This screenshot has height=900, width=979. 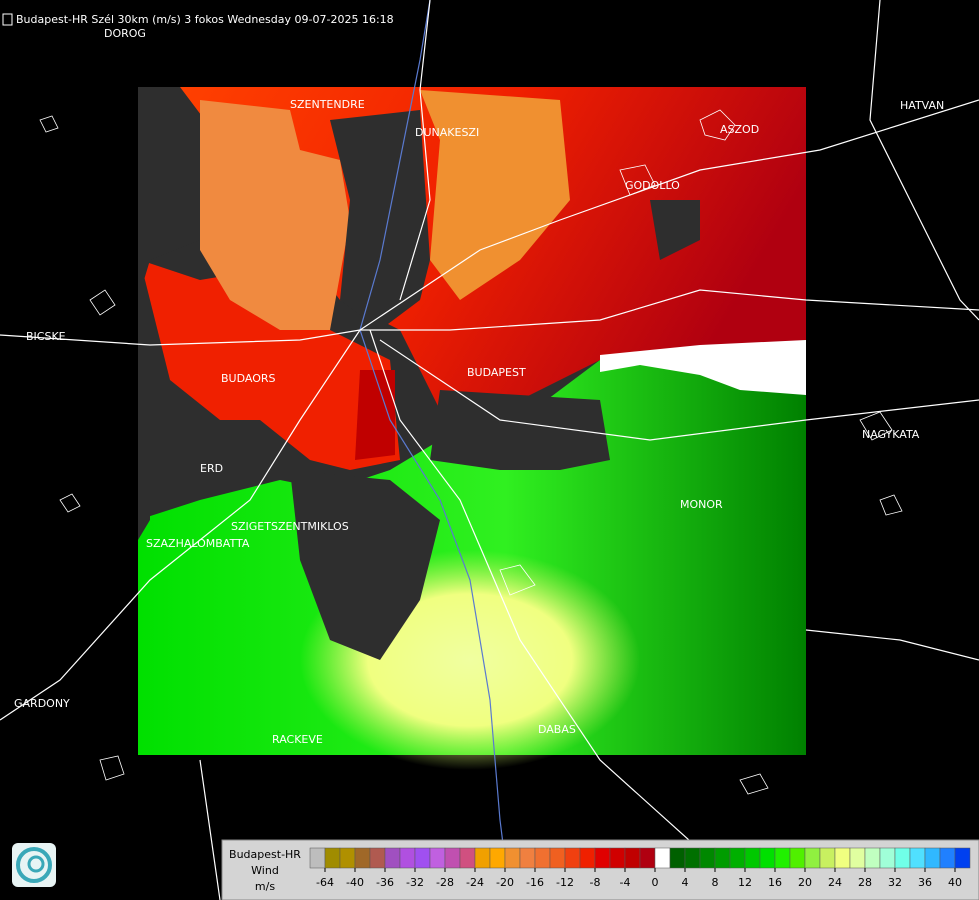 What do you see at coordinates (745, 882) in the screenshot?
I see `tick-label: 12` at bounding box center [745, 882].